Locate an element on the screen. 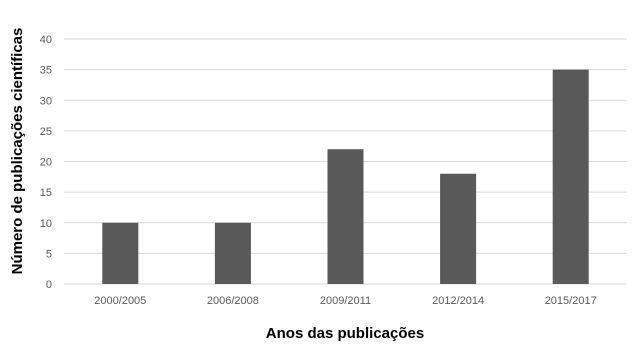 The width and height of the screenshot is (637, 344). x-tick-label: 2000/2005 is located at coordinates (120, 301).